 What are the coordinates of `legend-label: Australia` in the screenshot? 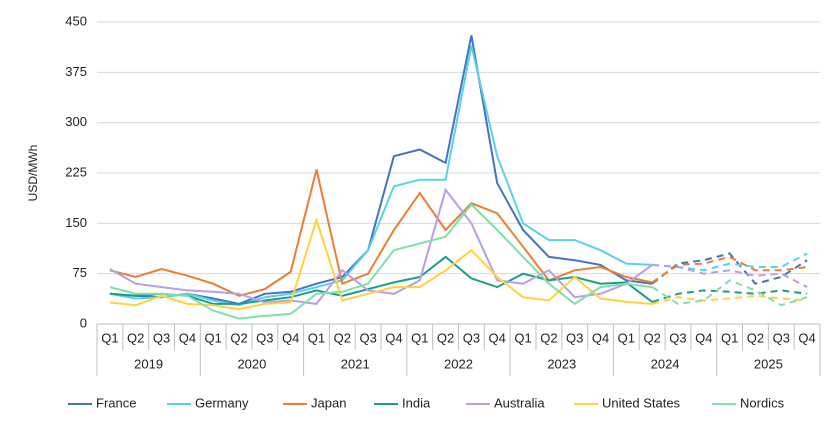 It's located at (519, 402).